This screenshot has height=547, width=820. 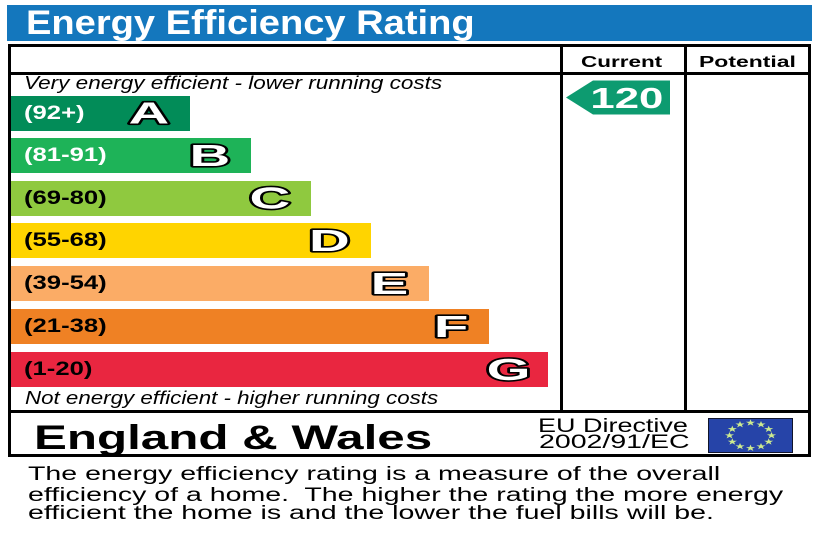 I want to click on svg-text: G, so click(x=509, y=369).